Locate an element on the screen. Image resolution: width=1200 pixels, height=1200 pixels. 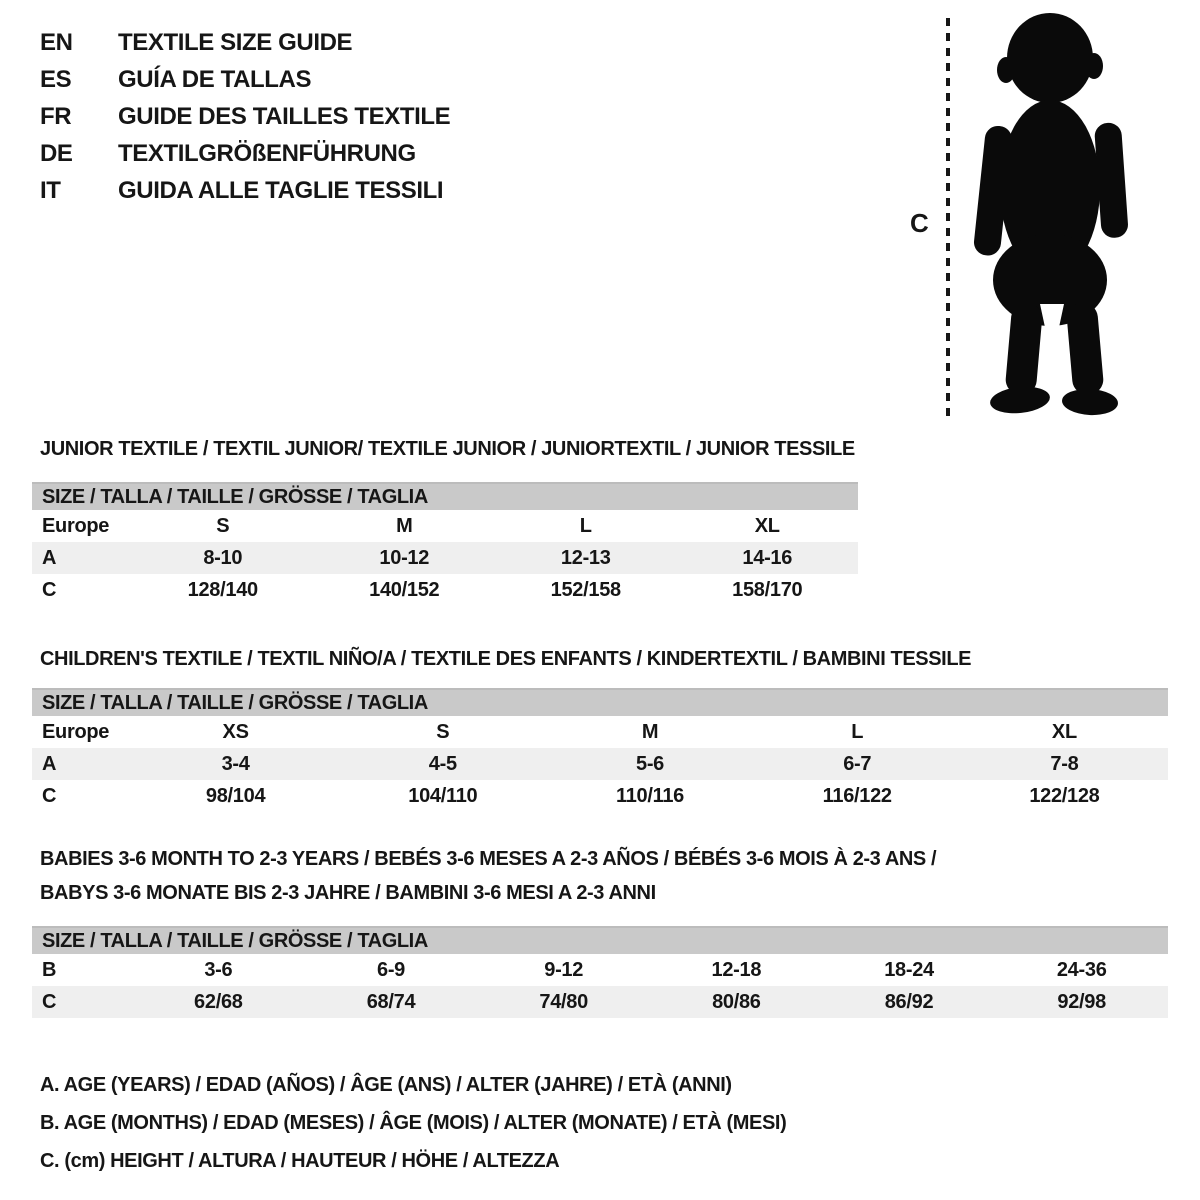
cell-value: 10-12 is located at coordinates (404, 558).